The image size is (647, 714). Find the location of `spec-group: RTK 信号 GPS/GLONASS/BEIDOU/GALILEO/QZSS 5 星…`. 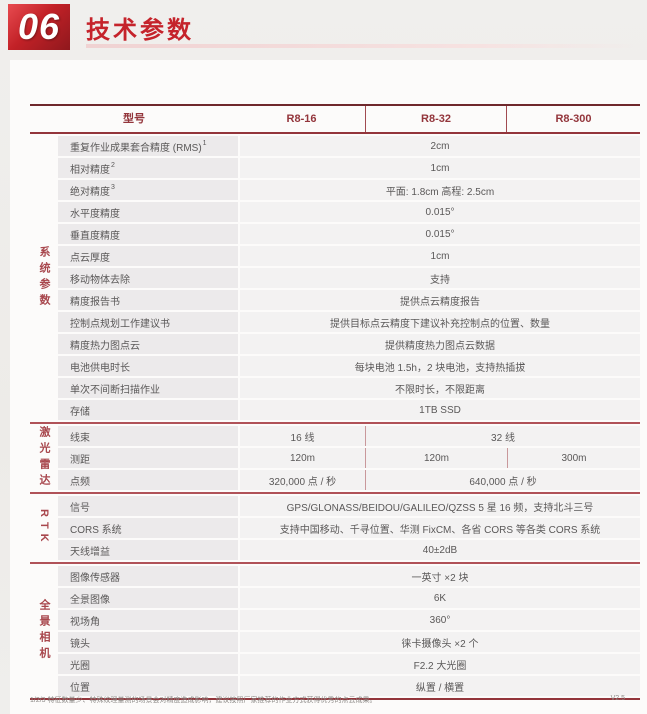

spec-group: RTK 信号 GPS/GLONASS/BEIDOU/GALILEO/QZSS 5 星… is located at coordinates (335, 527).